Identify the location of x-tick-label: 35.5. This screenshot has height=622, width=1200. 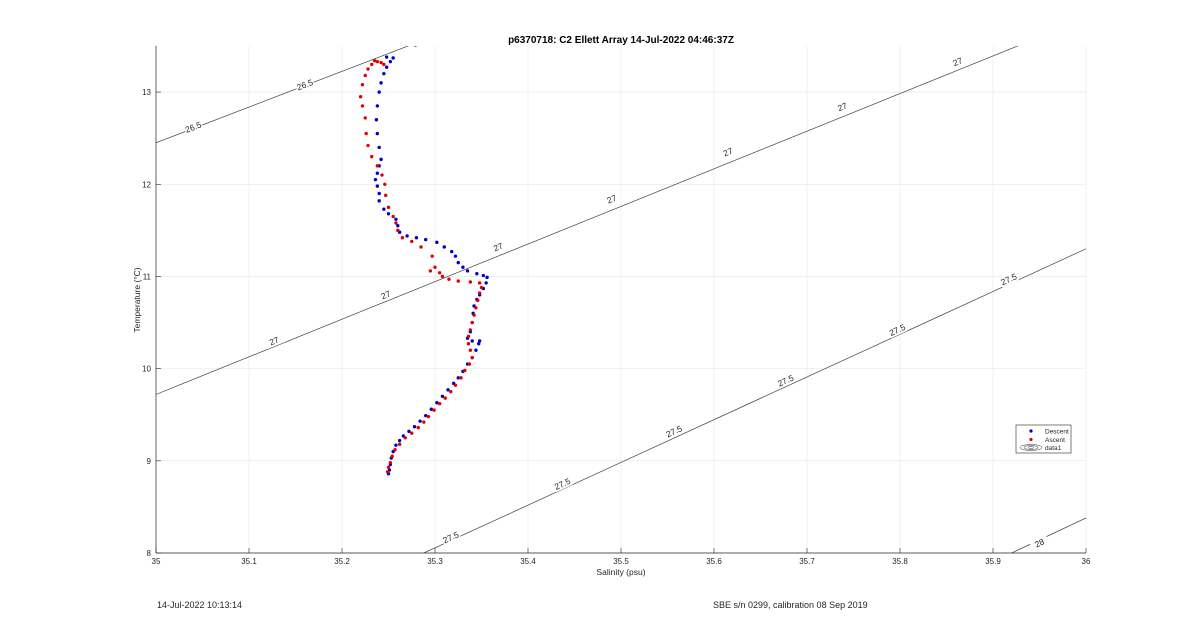
(621, 561).